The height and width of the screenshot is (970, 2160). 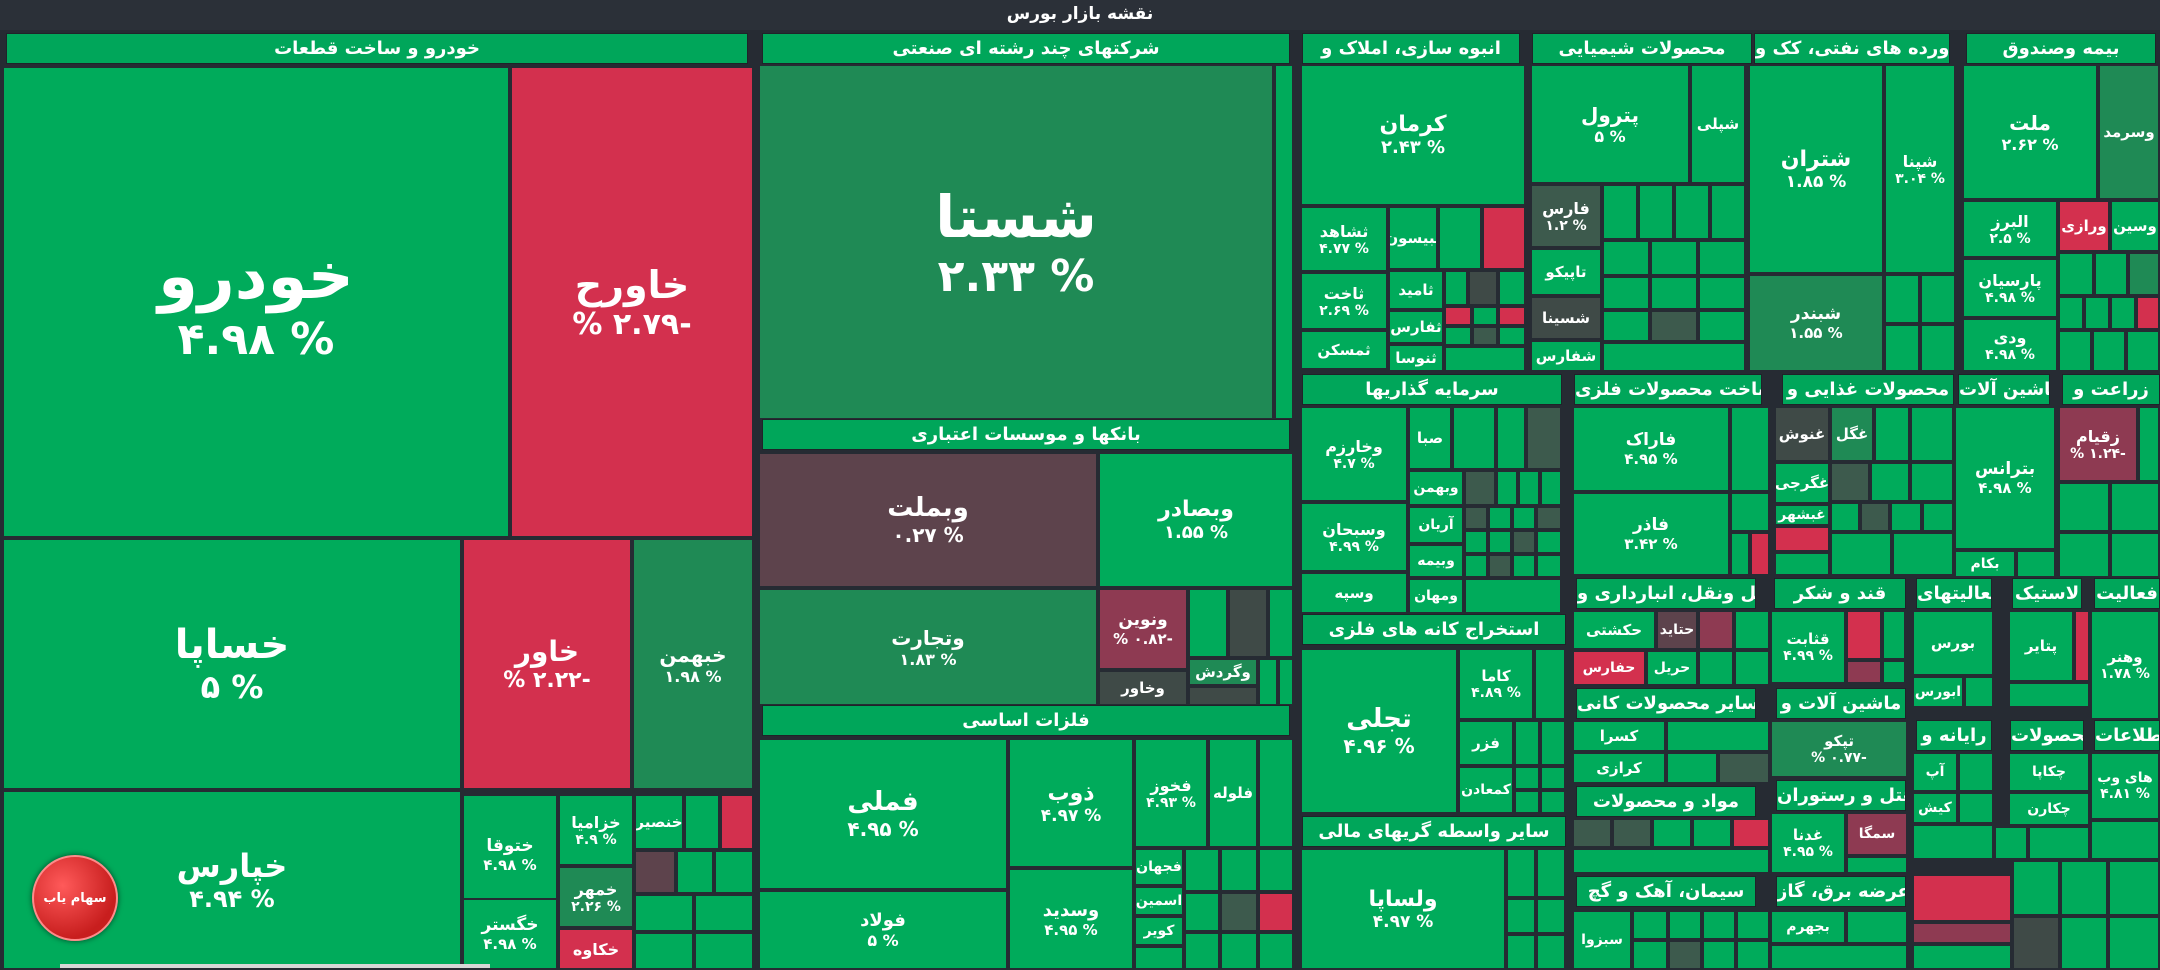 I want to click on tile-khavarah: خاورح -۲.۷۹ %, so click(x=632, y=302).